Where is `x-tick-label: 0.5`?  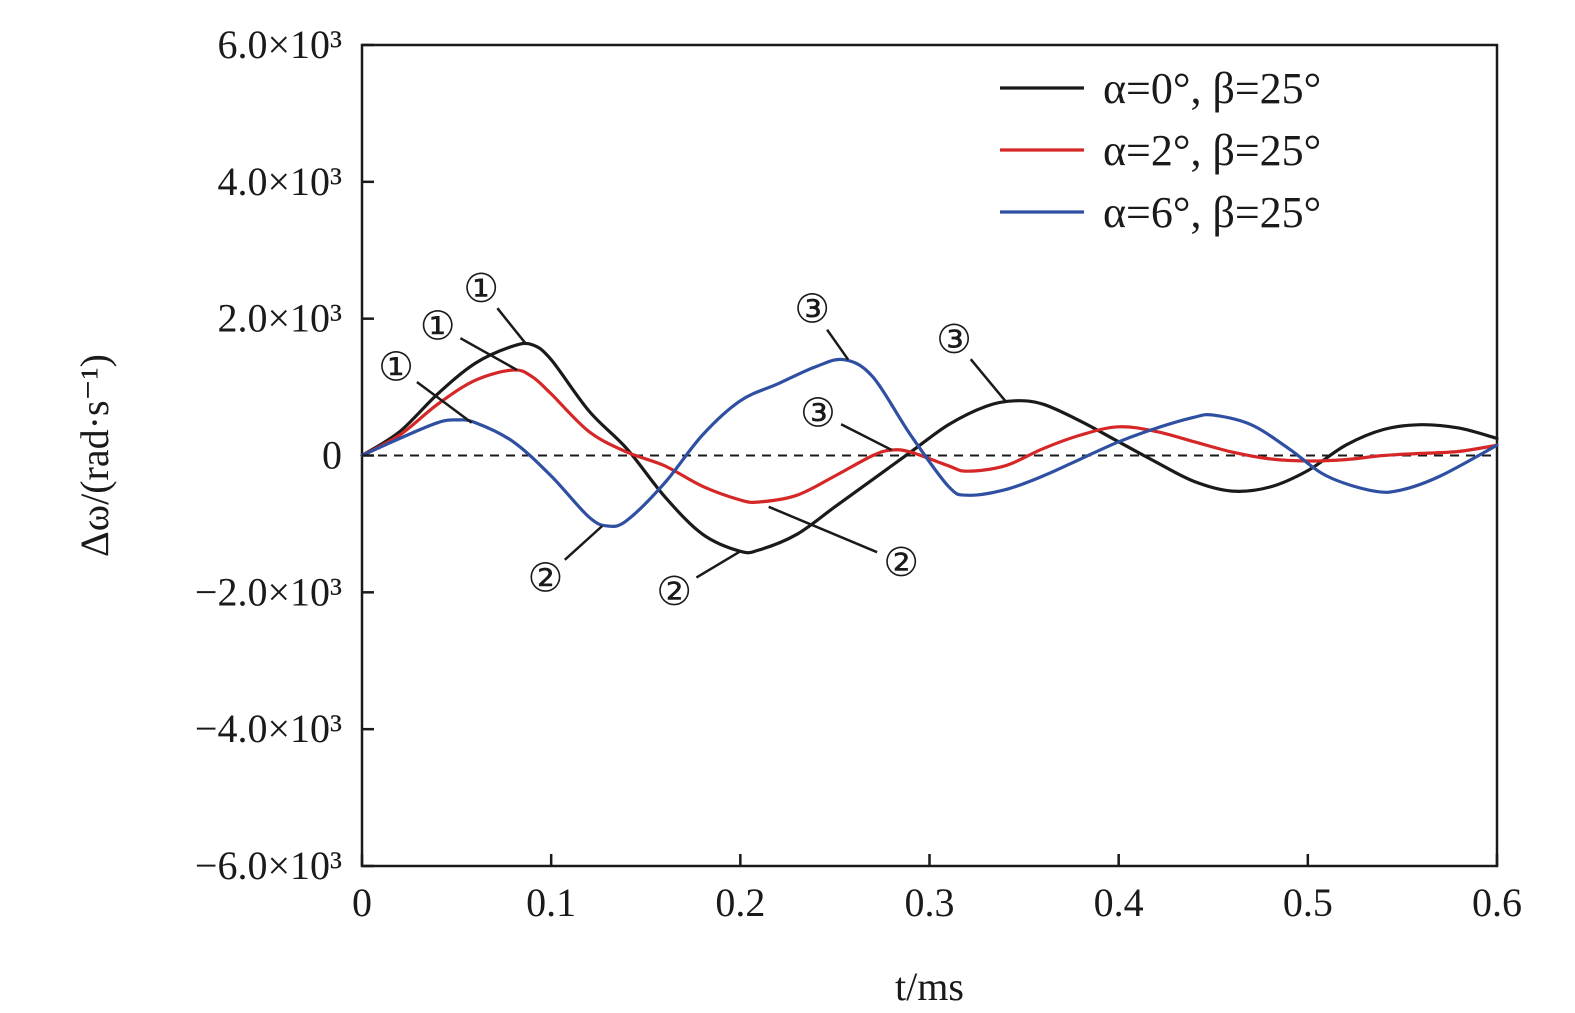
x-tick-label: 0.5 is located at coordinates (1308, 902).